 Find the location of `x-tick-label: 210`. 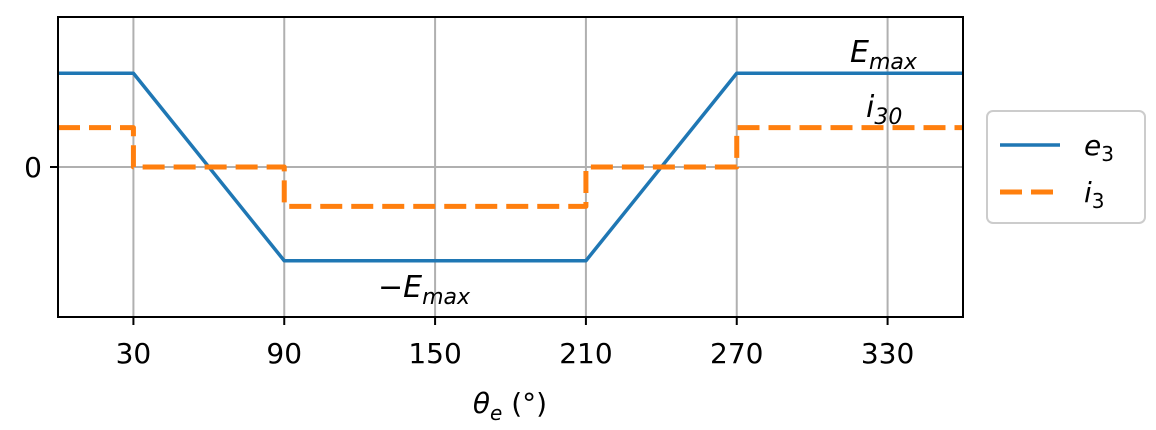

x-tick-label: 210 is located at coordinates (585, 353).